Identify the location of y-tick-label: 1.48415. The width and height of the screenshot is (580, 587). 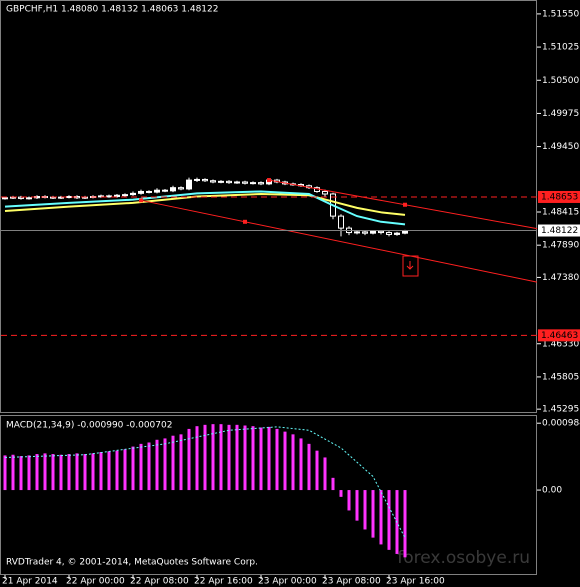
(560, 213).